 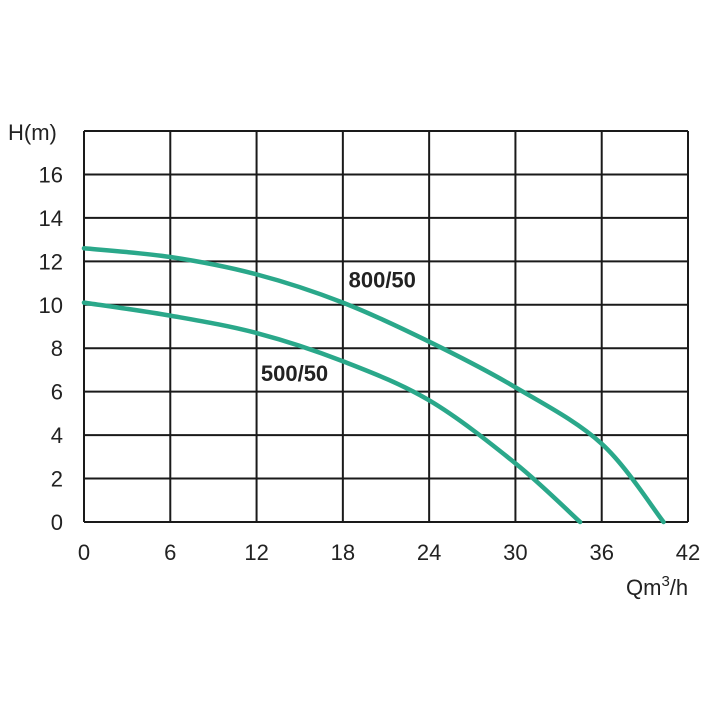 What do you see at coordinates (515, 552) in the screenshot?
I see `x-tick-label-5: 30` at bounding box center [515, 552].